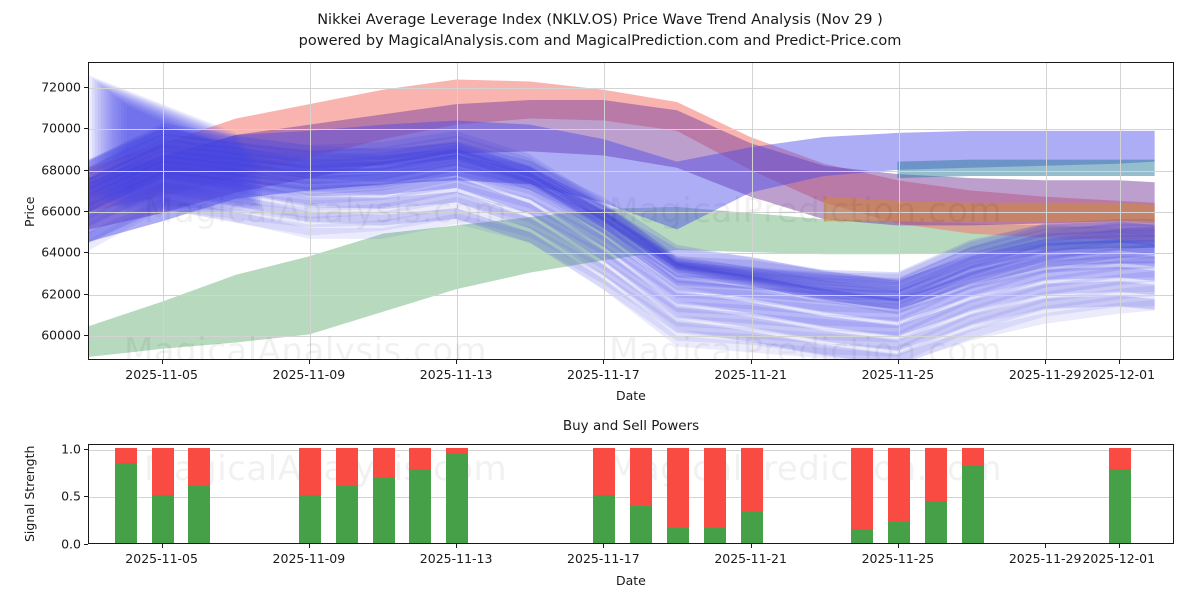 The image size is (1200, 600). Describe the element at coordinates (898, 558) in the screenshot. I see `date-x-tick-label-lower: 2025-11-25` at that location.